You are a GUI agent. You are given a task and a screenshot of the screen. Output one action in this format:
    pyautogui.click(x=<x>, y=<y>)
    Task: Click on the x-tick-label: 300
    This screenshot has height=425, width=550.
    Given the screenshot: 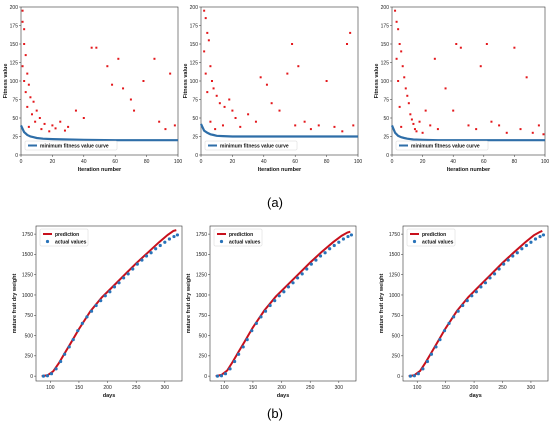 What is the action you would take?
    pyautogui.click(x=339, y=388)
    